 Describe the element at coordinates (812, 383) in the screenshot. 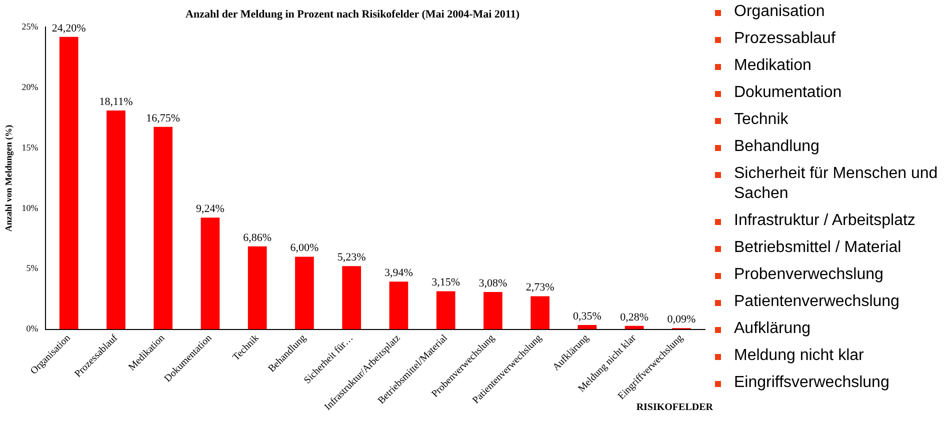

I see `text: Eingriffsverwechslung` at that location.